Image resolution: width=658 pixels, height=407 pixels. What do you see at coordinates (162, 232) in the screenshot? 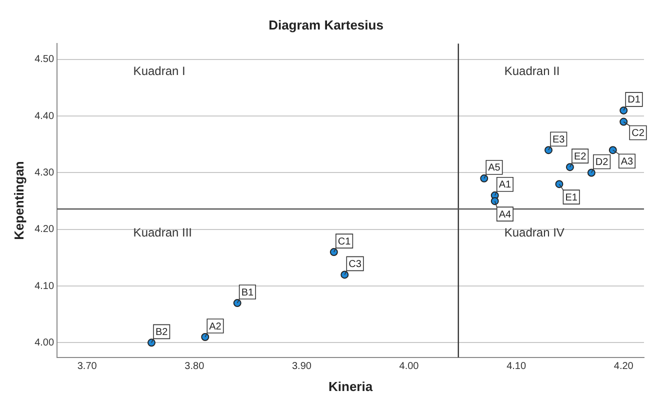
I see `annotation: Kuadran III` at bounding box center [162, 232].